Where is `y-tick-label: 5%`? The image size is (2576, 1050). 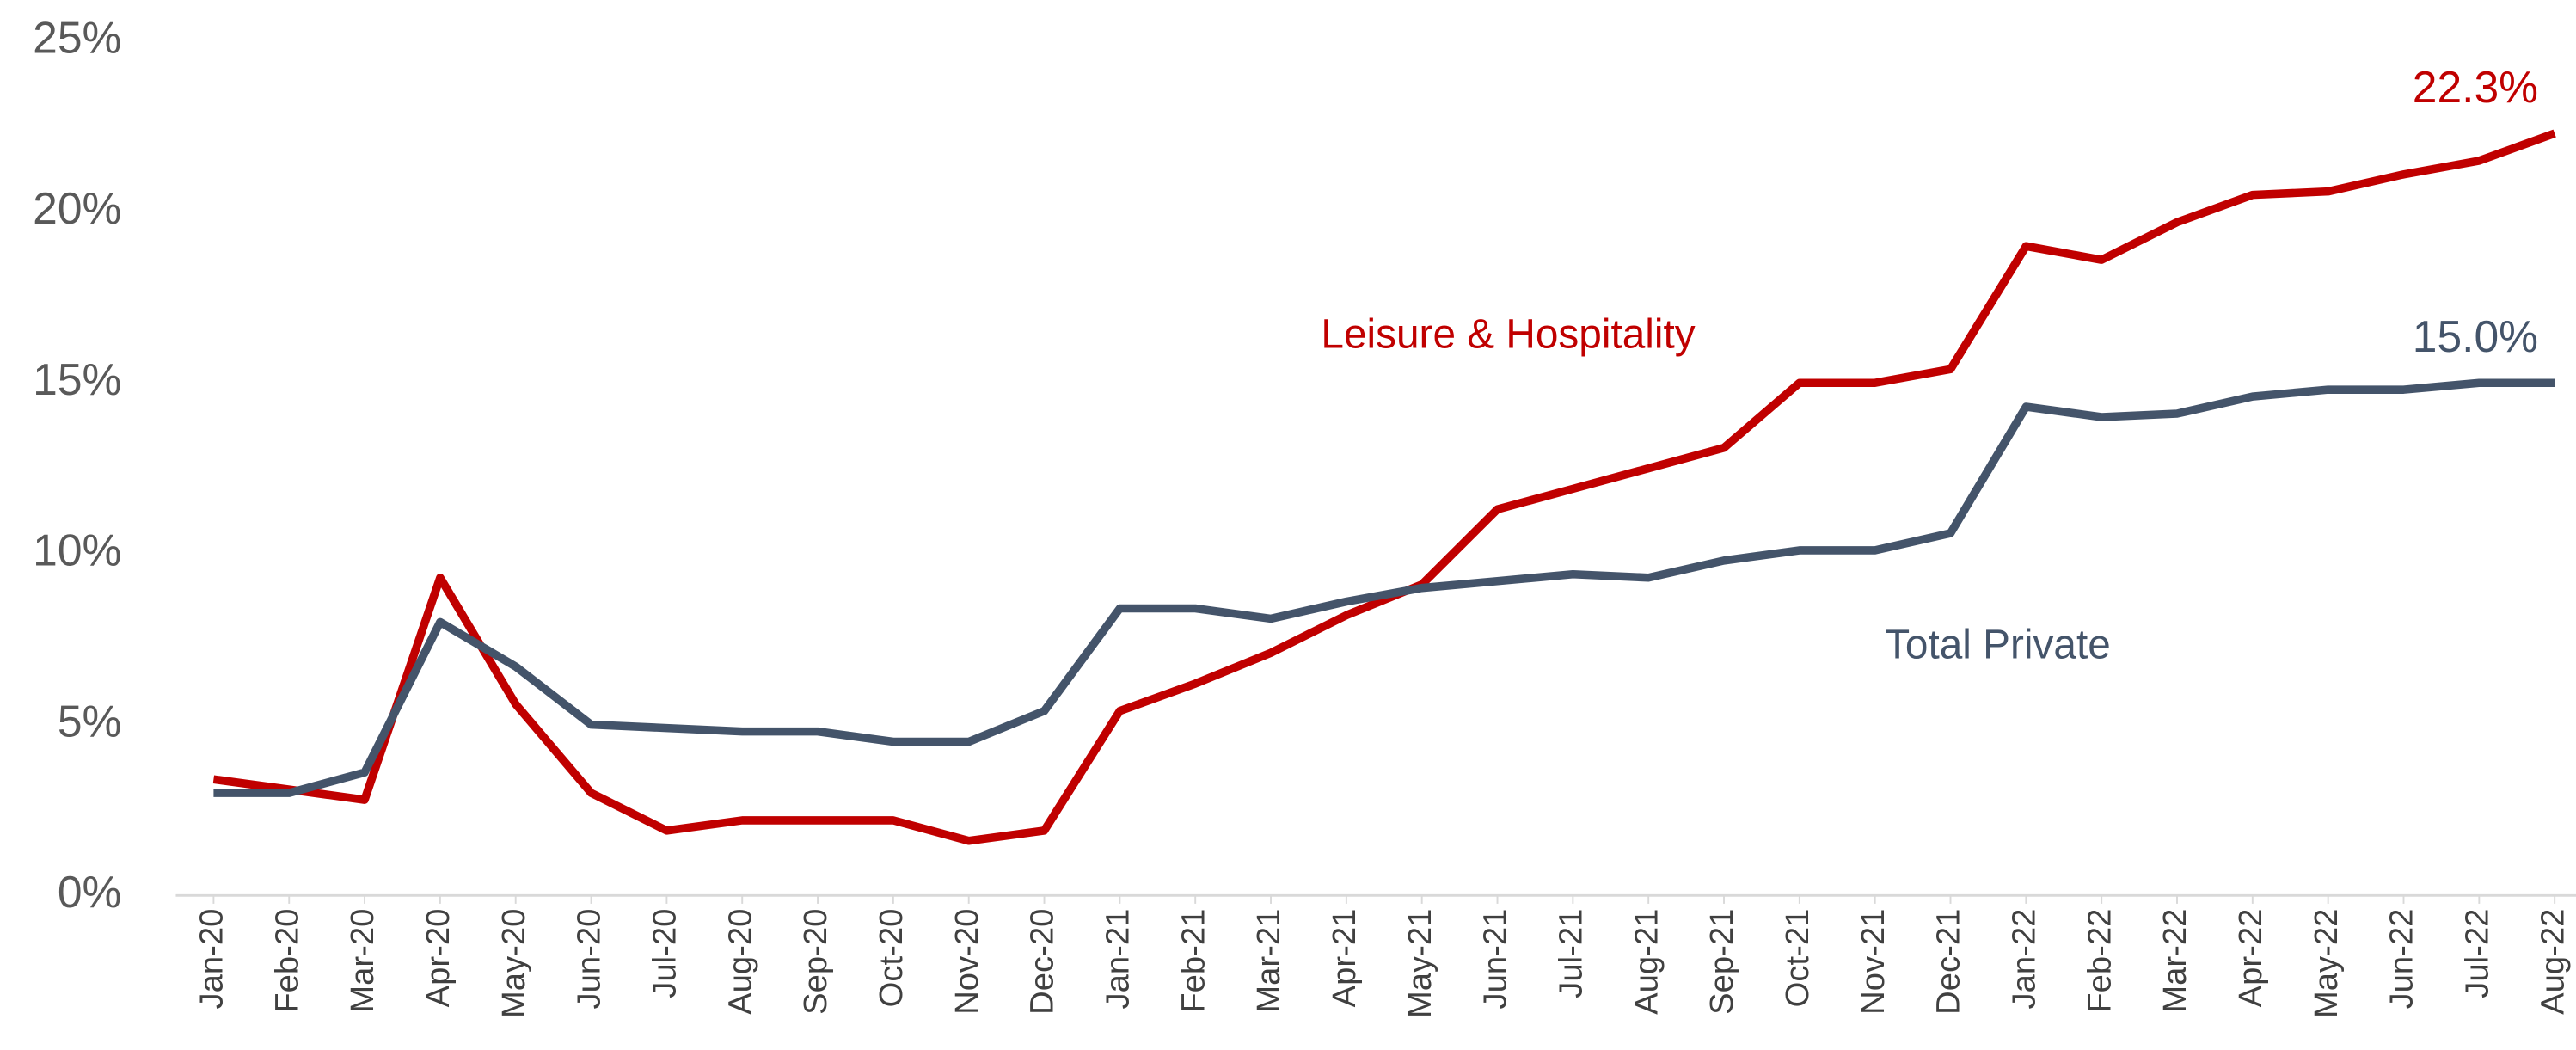 y-tick-label: 5% is located at coordinates (90, 721).